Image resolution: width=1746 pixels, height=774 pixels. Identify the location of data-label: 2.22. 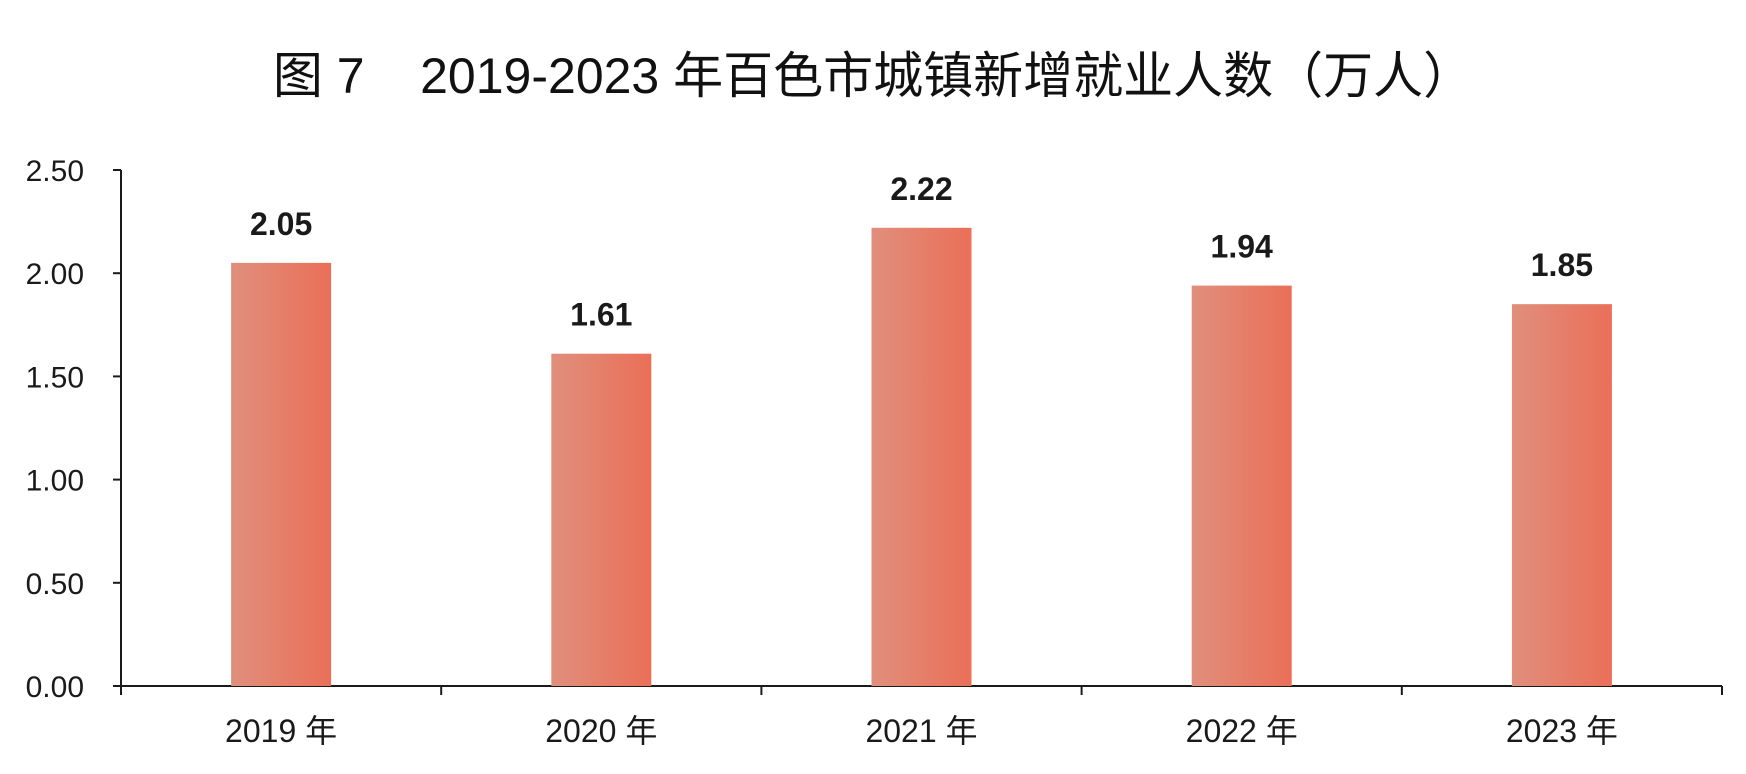
(921, 189).